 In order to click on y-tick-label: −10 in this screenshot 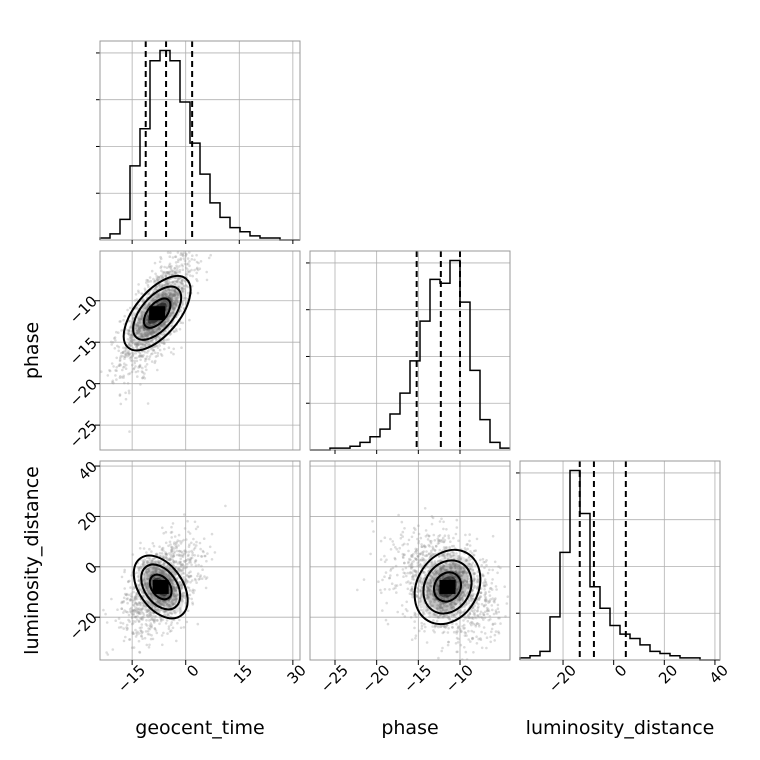, I will do `click(83, 309)`.